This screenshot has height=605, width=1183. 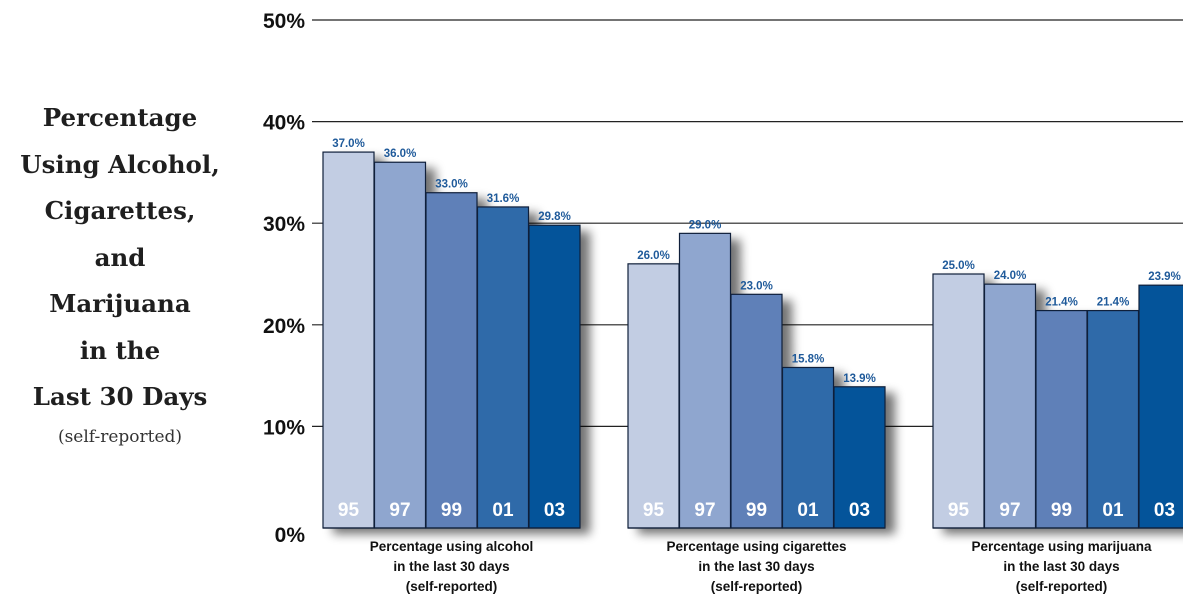 I want to click on group-caption-line: Percentage using alcohol, so click(x=452, y=546).